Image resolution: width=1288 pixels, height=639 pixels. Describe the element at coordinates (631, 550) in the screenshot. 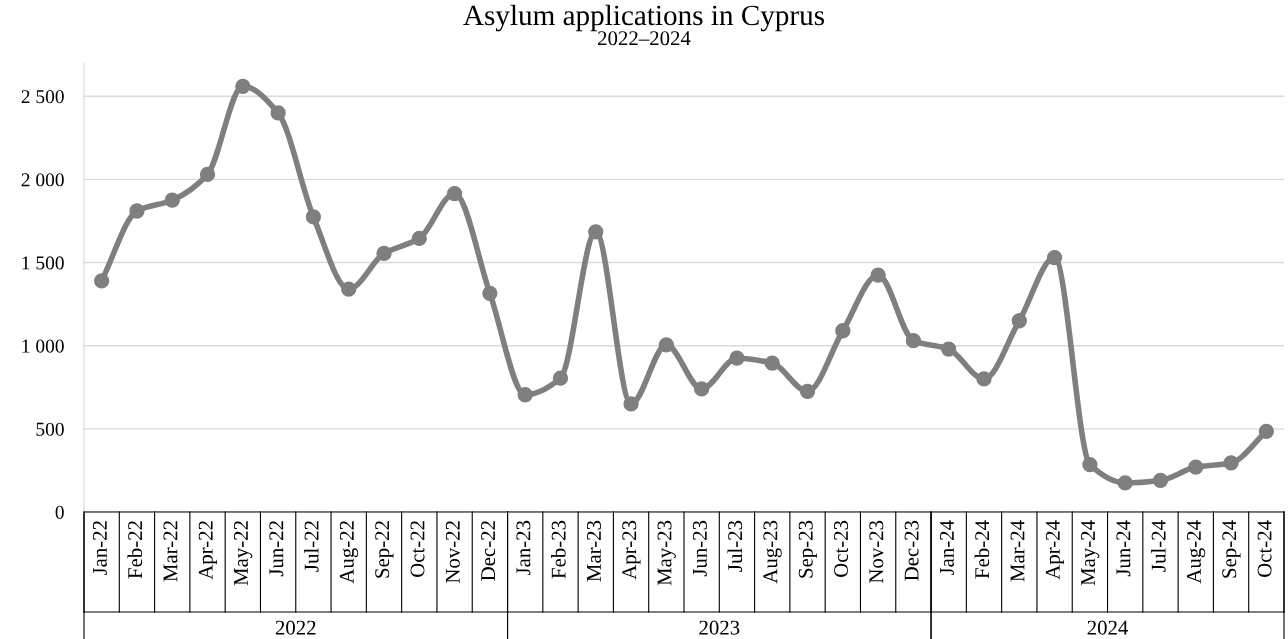

I see `x-tick-label: Apr-23` at that location.